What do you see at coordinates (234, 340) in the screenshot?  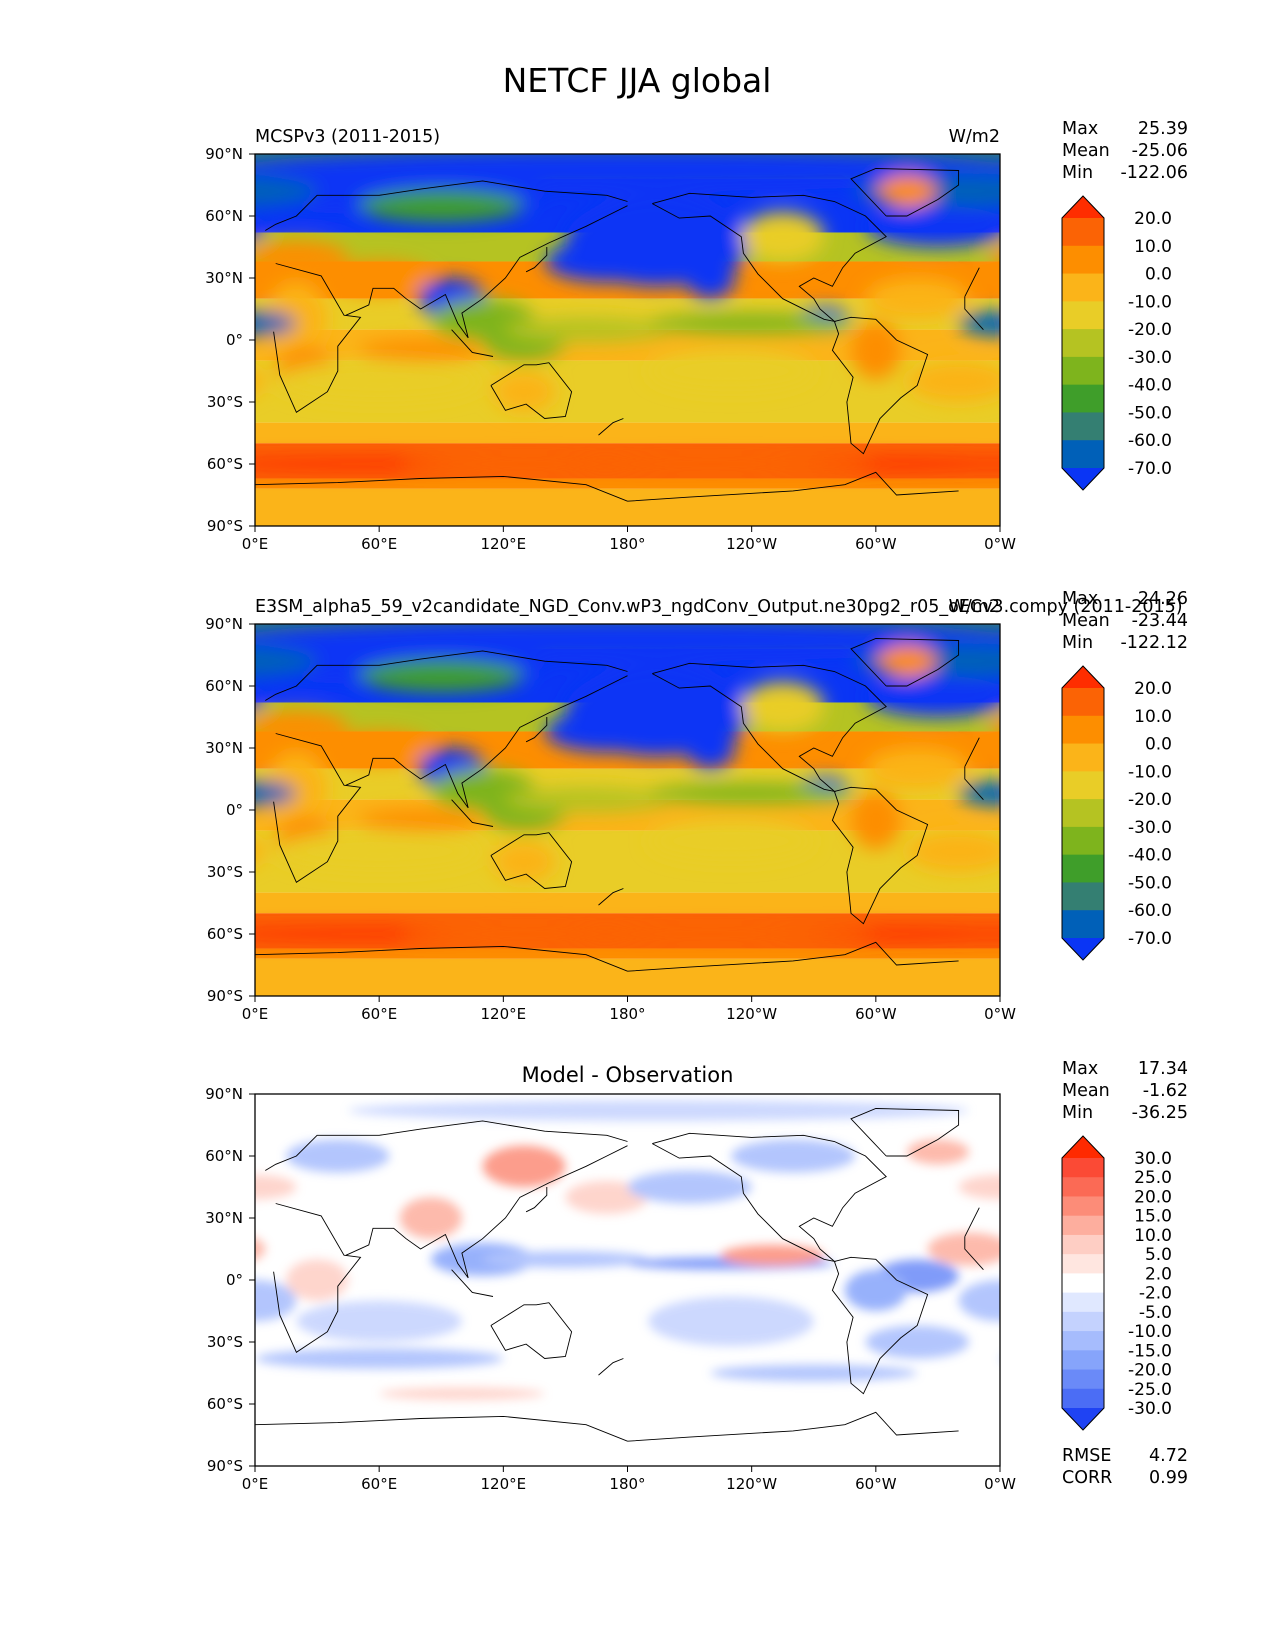 I see `y-tick-label: 0°` at bounding box center [234, 340].